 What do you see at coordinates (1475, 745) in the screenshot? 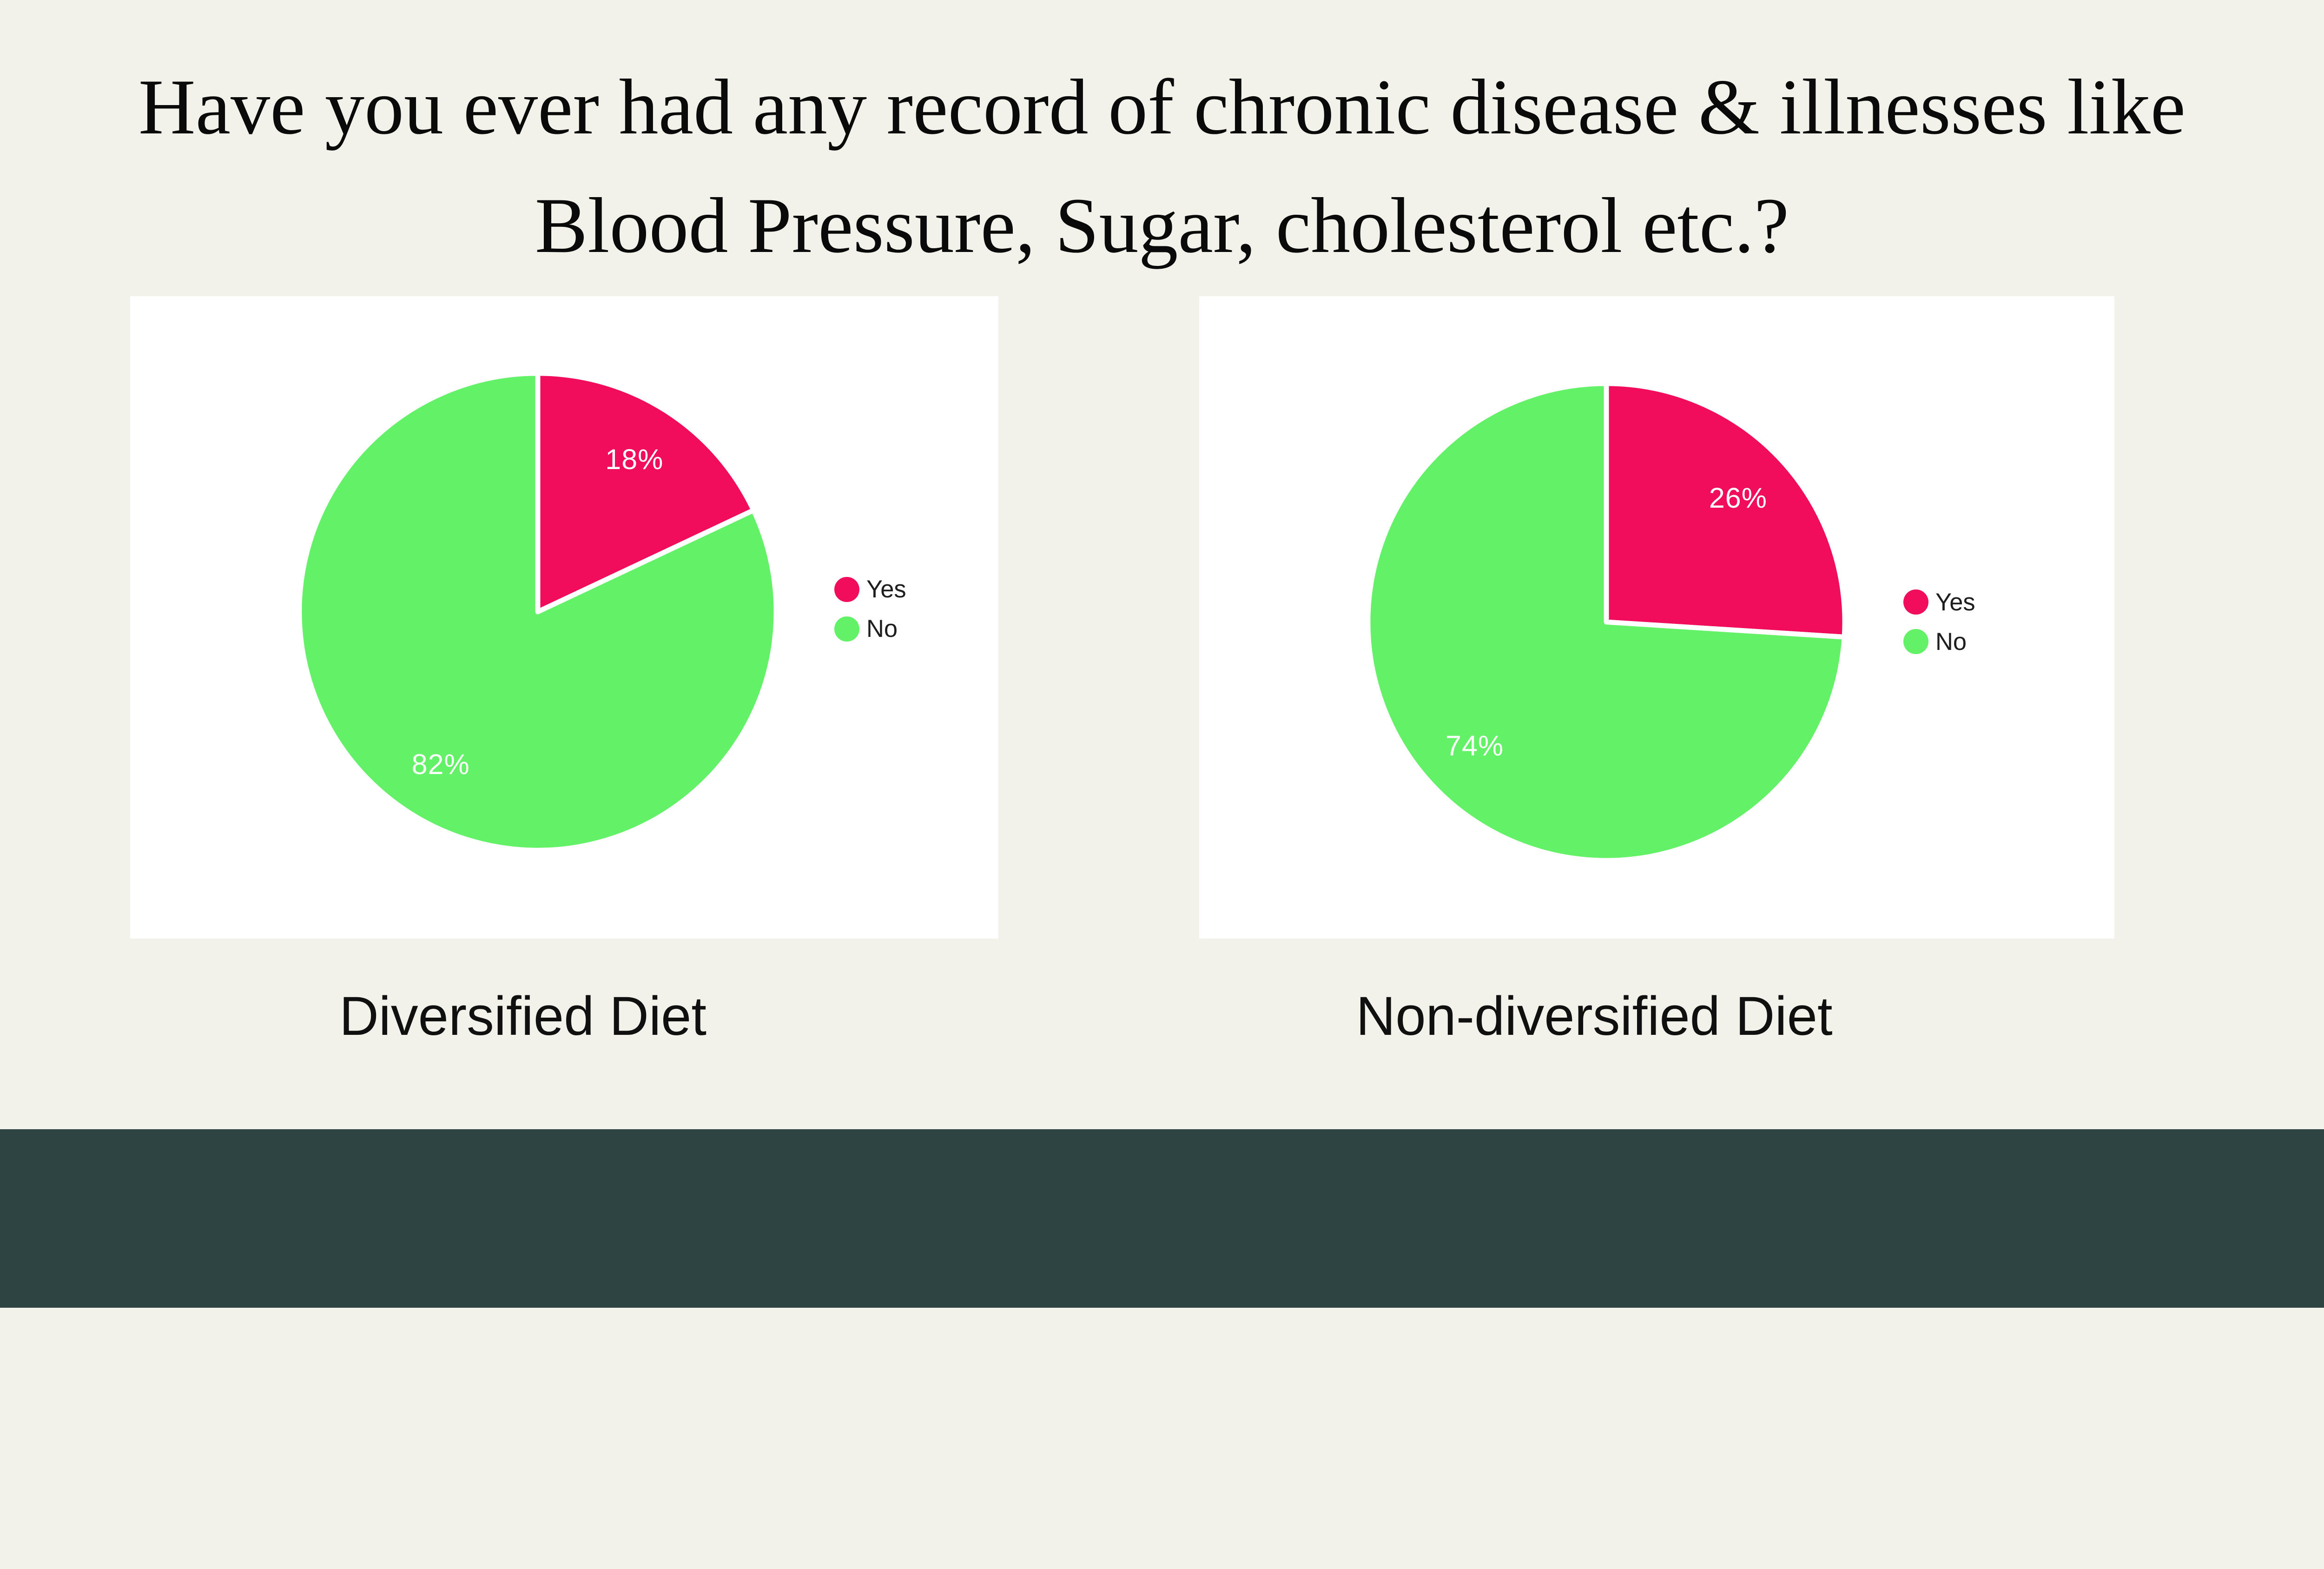
I see `pie-percentage-label-no: 74%` at bounding box center [1475, 745].